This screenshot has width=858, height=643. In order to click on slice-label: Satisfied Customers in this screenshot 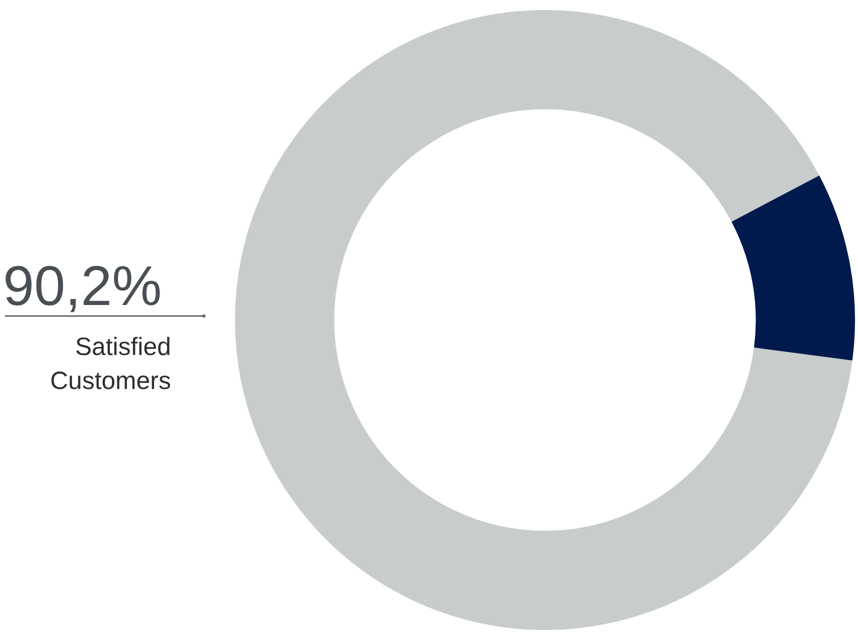, I will do `click(110, 364)`.